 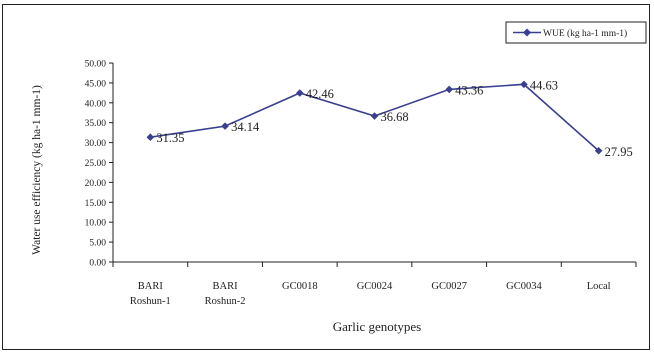 What do you see at coordinates (544, 85) in the screenshot?
I see `data-label: 44.63` at bounding box center [544, 85].